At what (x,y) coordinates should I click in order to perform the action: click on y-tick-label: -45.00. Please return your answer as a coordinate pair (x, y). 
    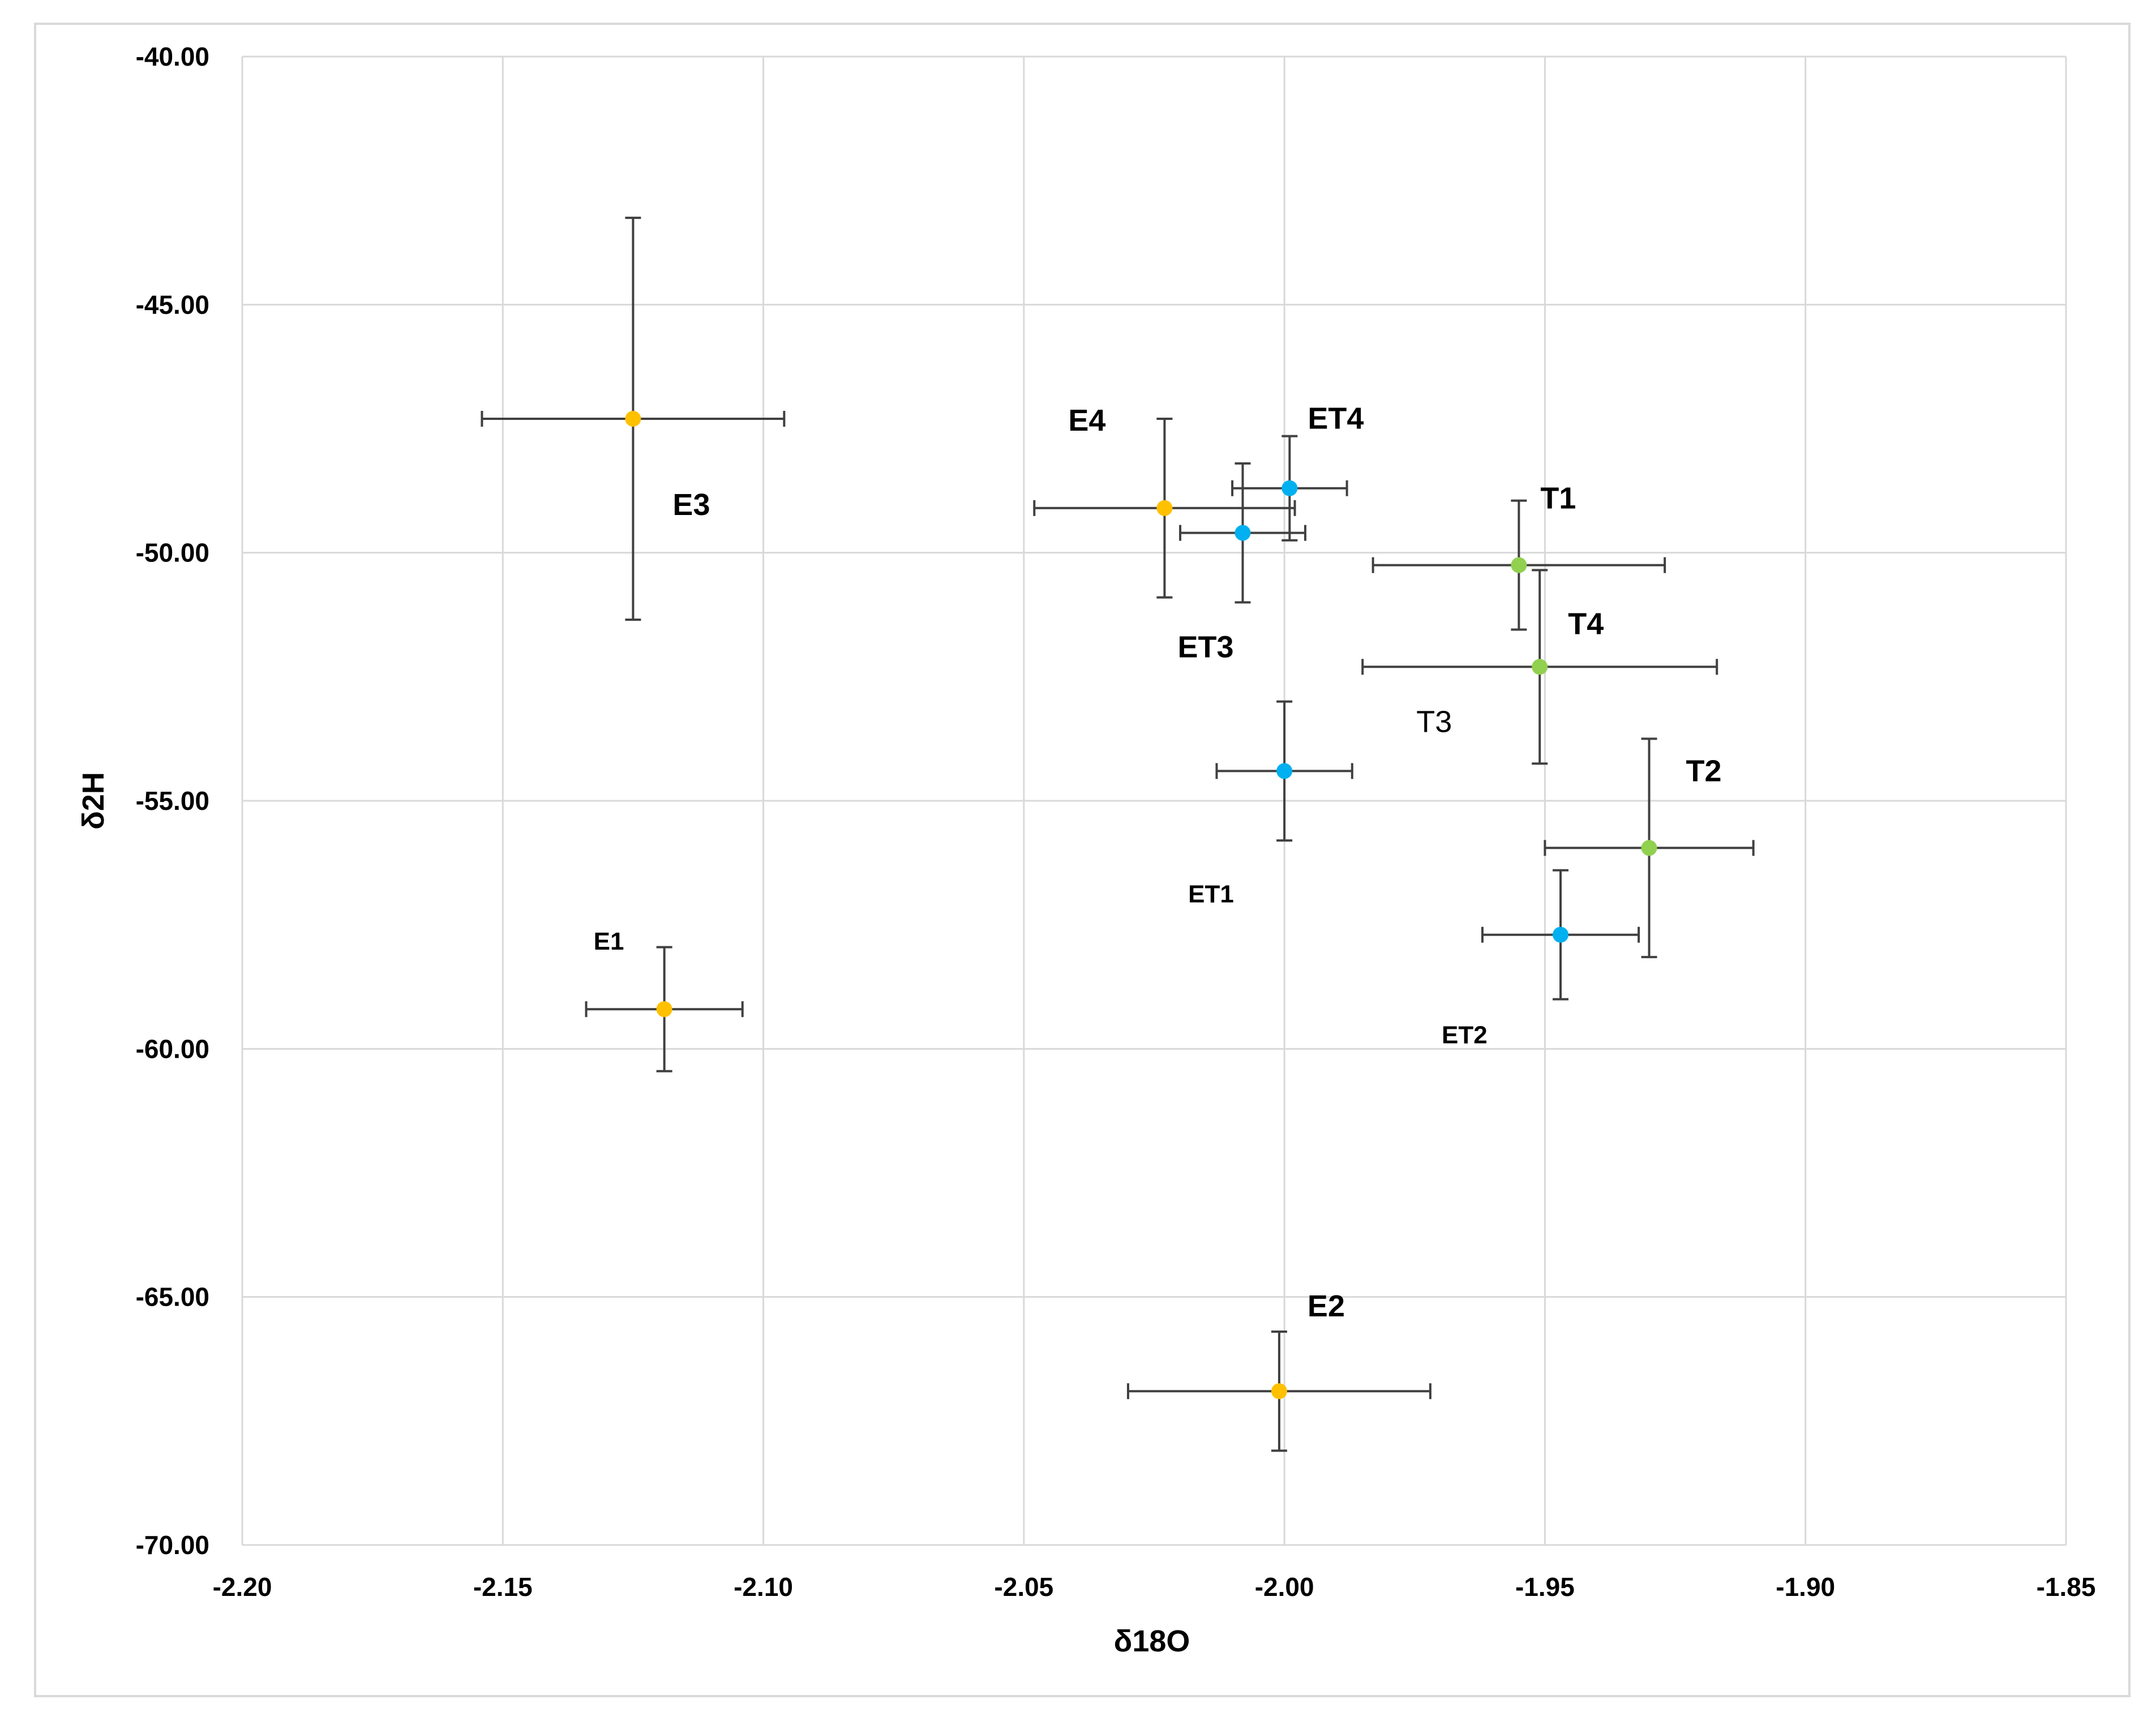
    Looking at the image, I should click on (172, 305).